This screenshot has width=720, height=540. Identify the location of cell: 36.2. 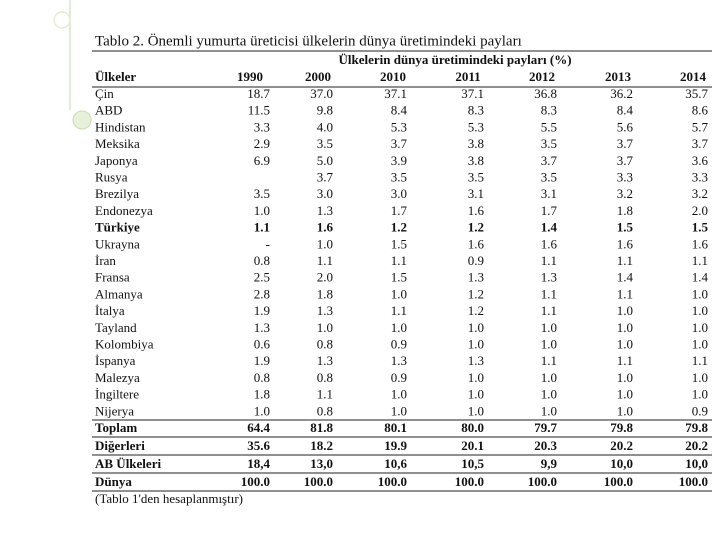
(621, 93).